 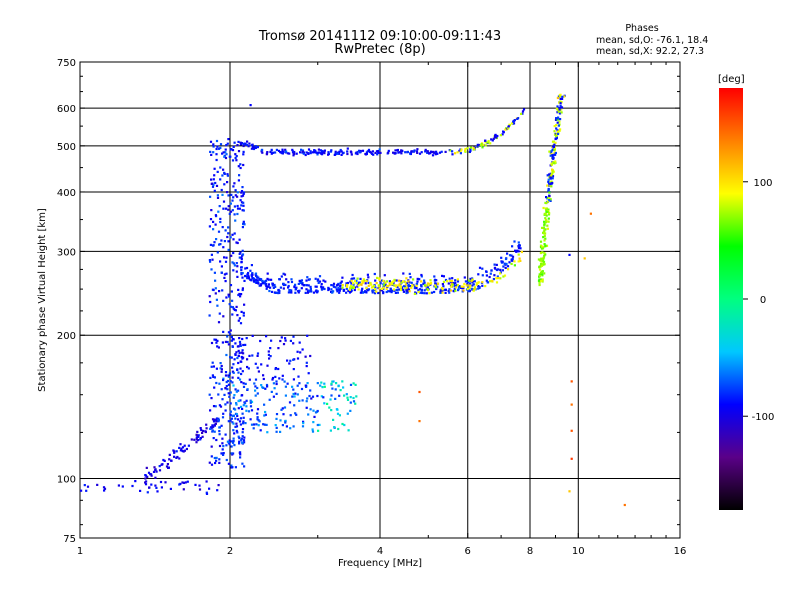 What do you see at coordinates (380, 563) in the screenshot?
I see `x-axis-label: Frequency [MHz]` at bounding box center [380, 563].